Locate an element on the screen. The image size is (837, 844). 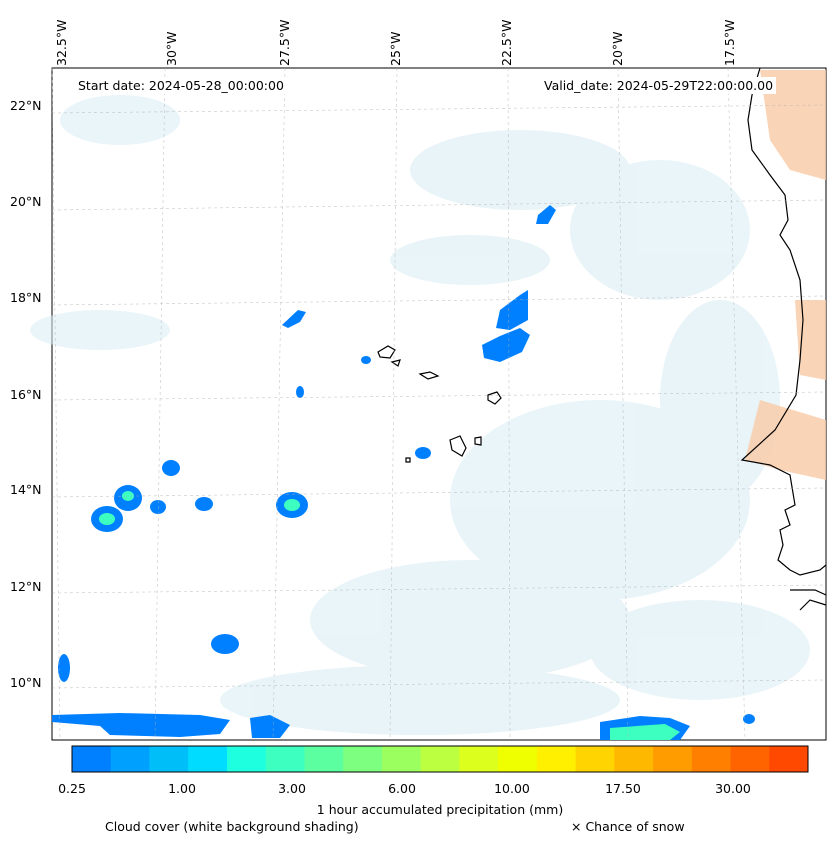
lon-tick-32-5: 32.5°W is located at coordinates (61, 42).